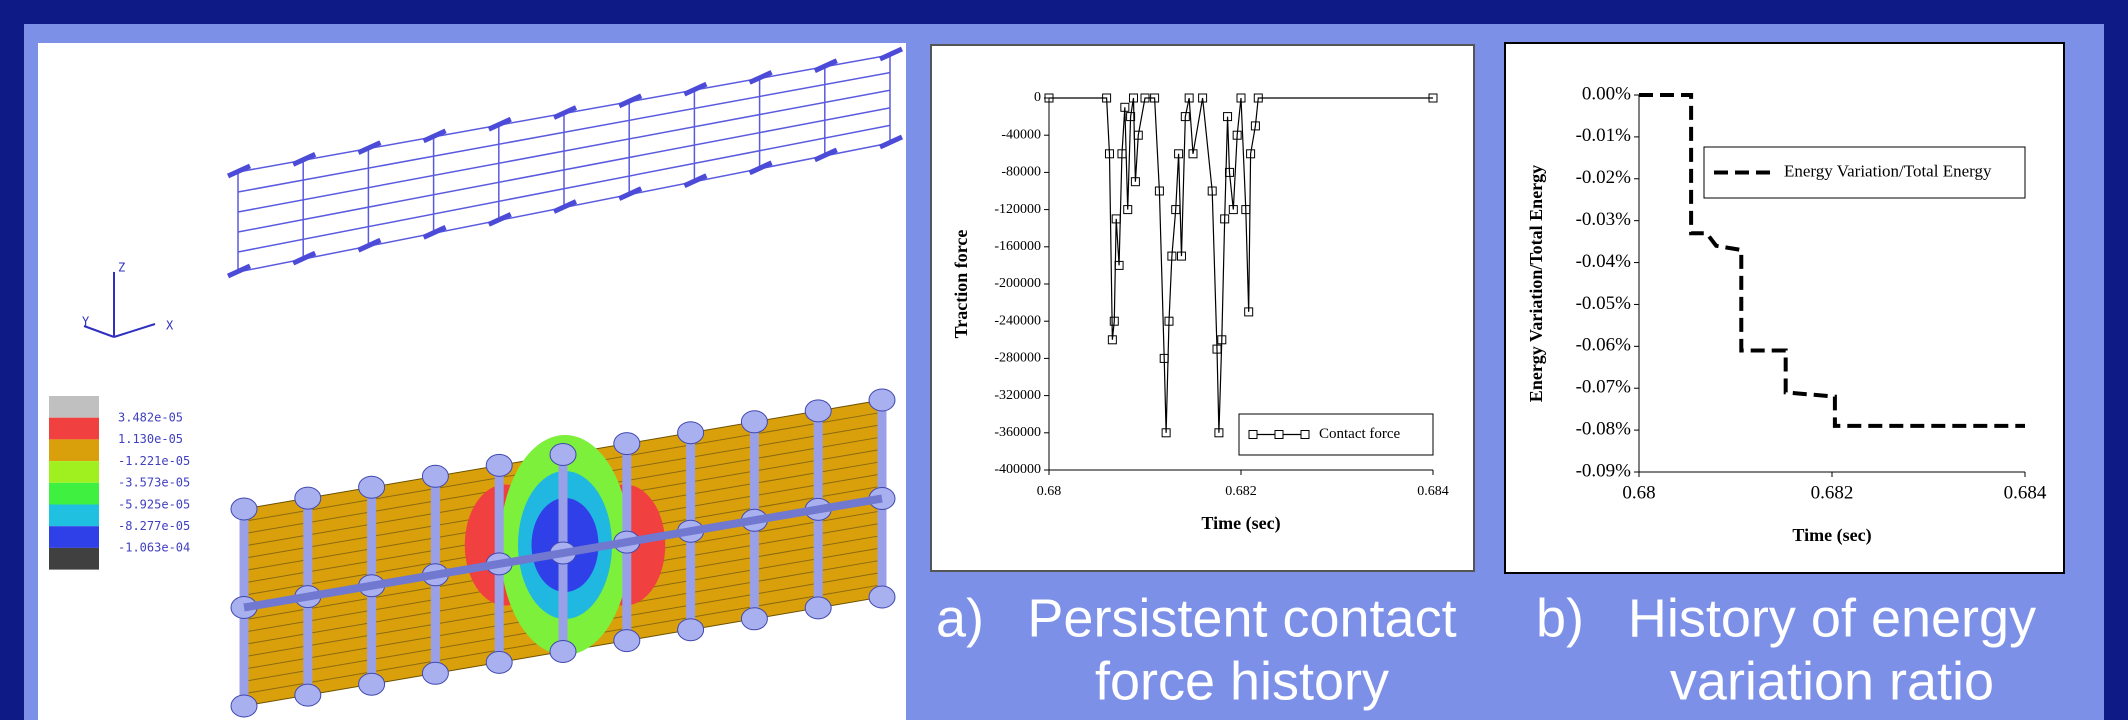 This screenshot has width=2128, height=720. I want to click on caption-line: History of energy, so click(1832, 618).